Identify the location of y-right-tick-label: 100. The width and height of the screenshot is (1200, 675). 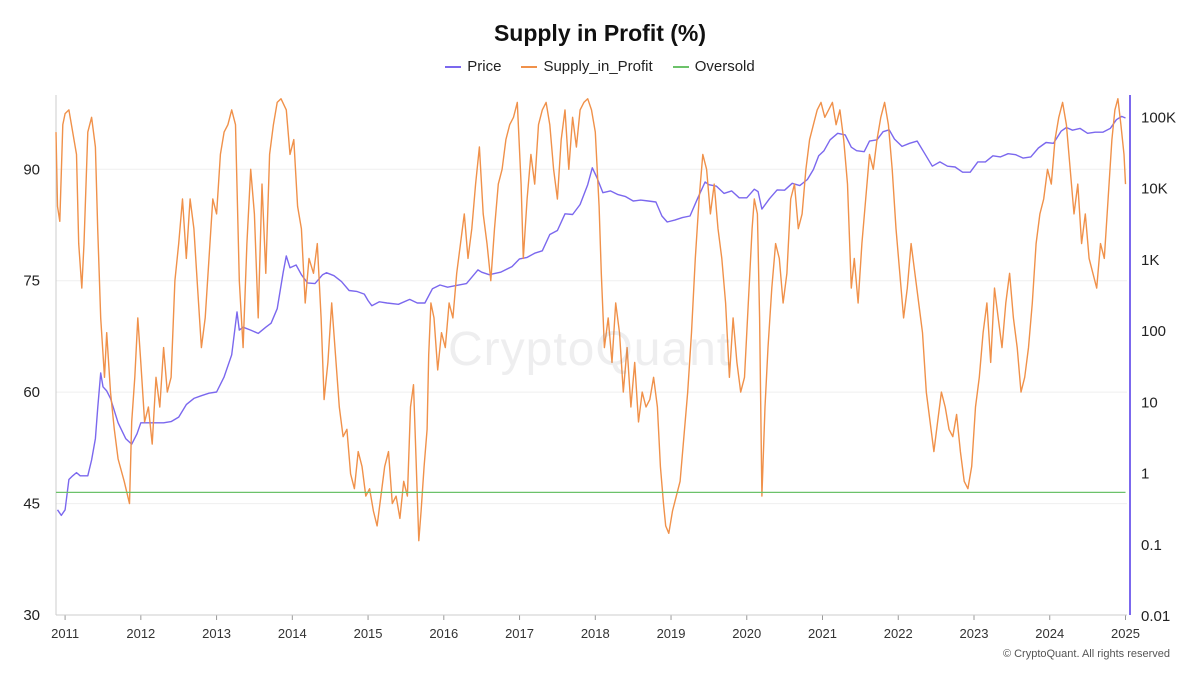
(1153, 331).